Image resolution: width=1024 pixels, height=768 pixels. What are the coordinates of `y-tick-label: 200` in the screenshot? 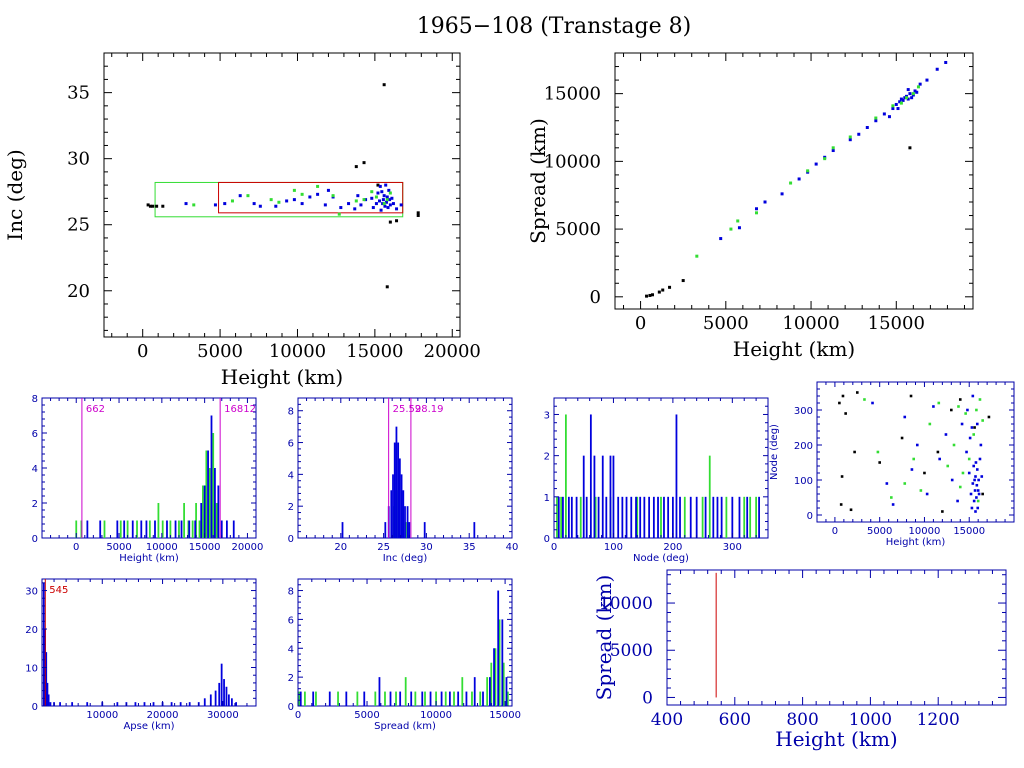 It's located at (803, 446).